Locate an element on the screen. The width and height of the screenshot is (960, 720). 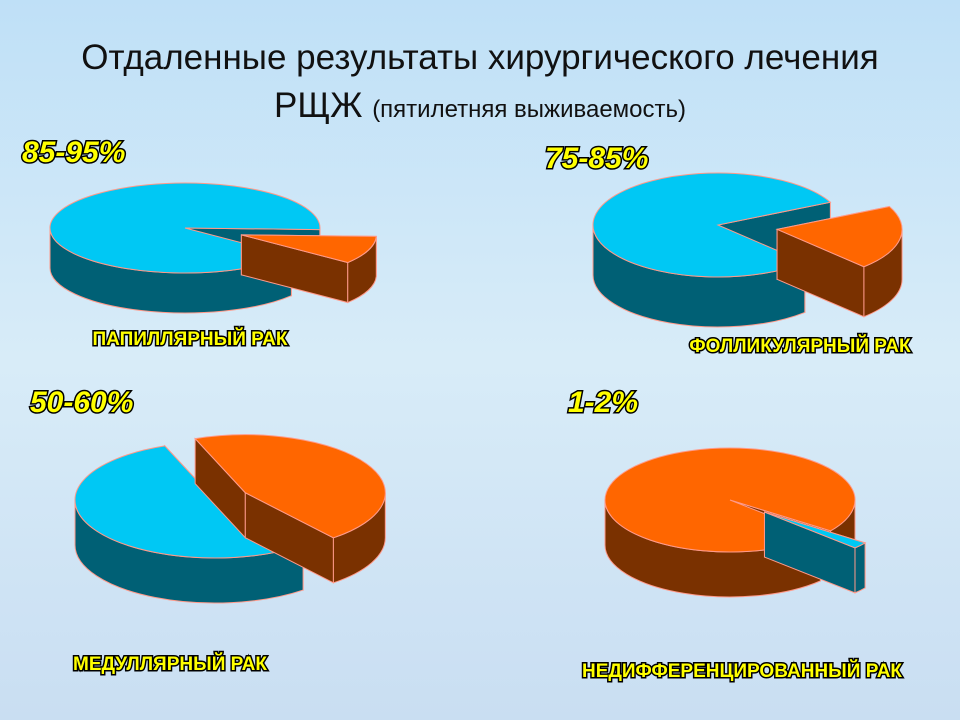
percent-label: 85-95% is located at coordinates (73, 152).